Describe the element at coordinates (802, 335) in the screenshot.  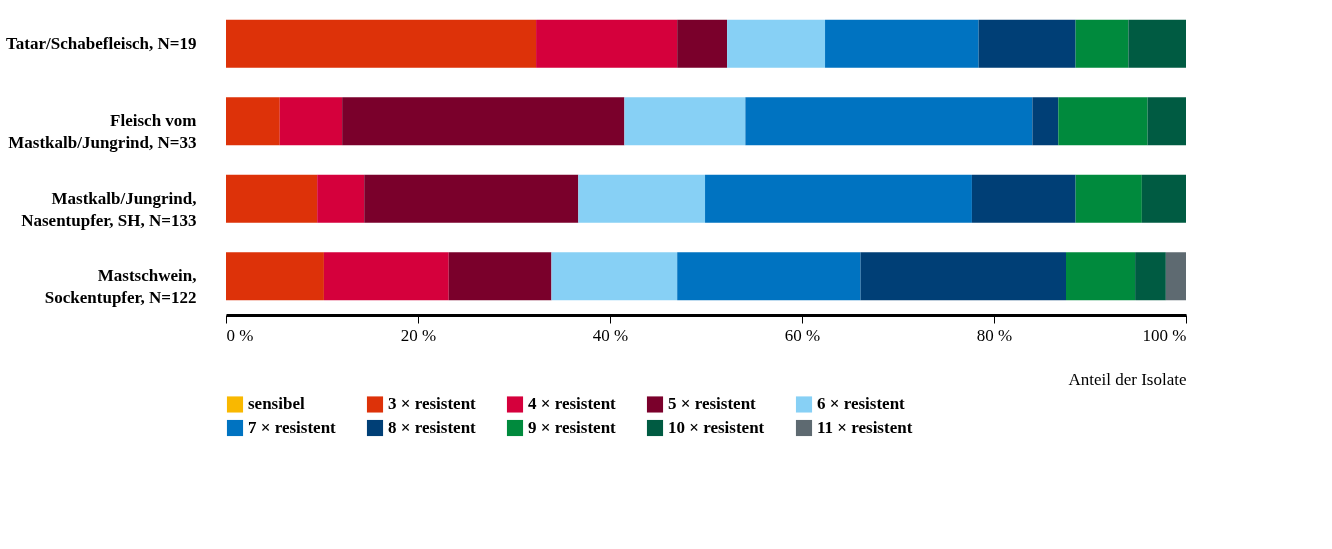
I see `x-tick-label: 60 %` at that location.